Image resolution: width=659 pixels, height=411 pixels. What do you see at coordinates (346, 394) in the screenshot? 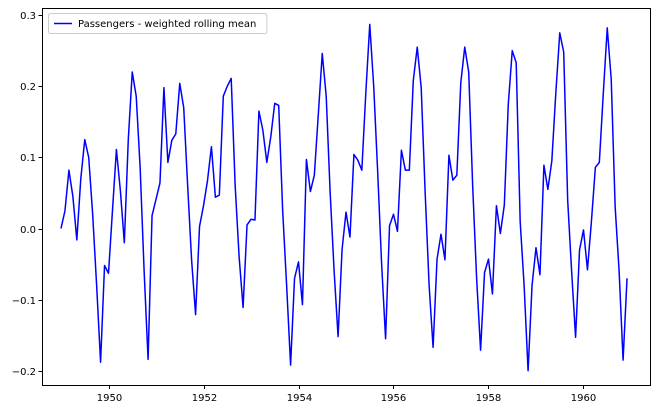
I see `x-axis: 1950 1952 1954 1956 1958 1960` at bounding box center [346, 394].